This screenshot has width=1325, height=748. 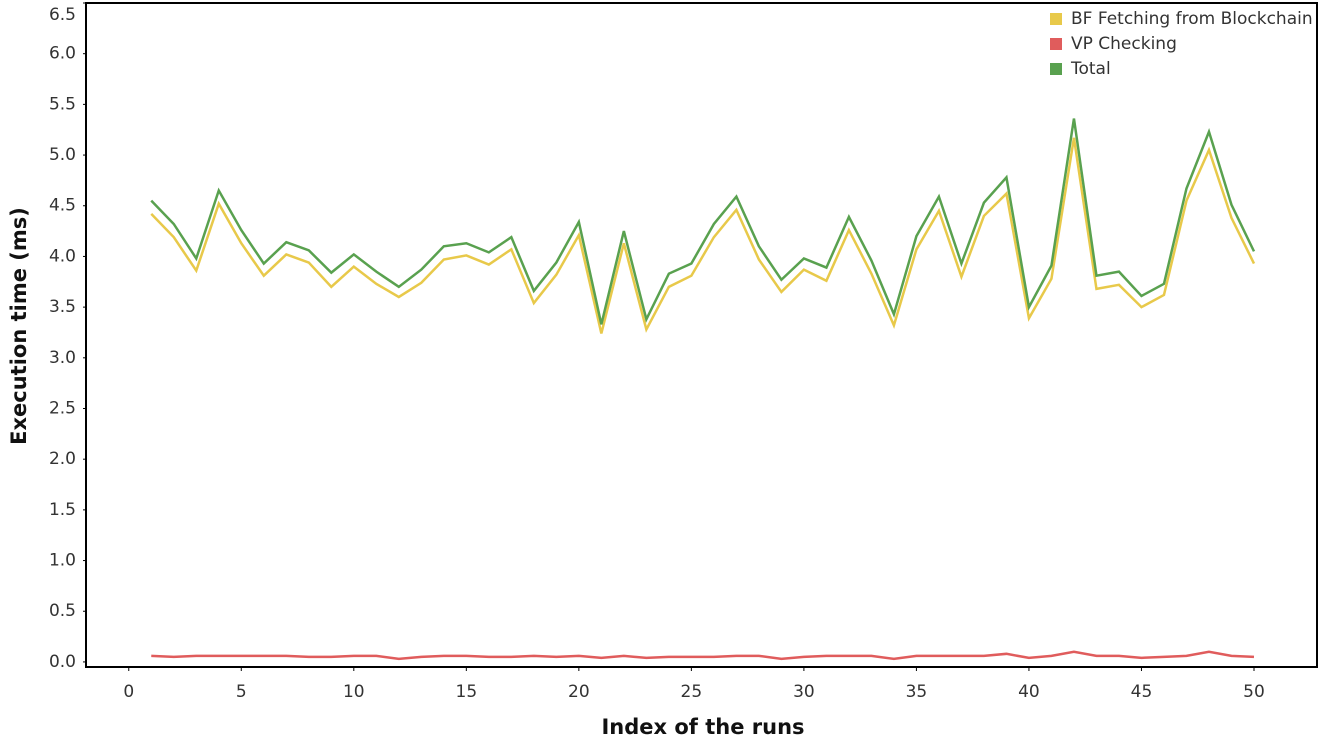 What do you see at coordinates (62, 459) in the screenshot?
I see `y-tick-label: 2.0` at bounding box center [62, 459].